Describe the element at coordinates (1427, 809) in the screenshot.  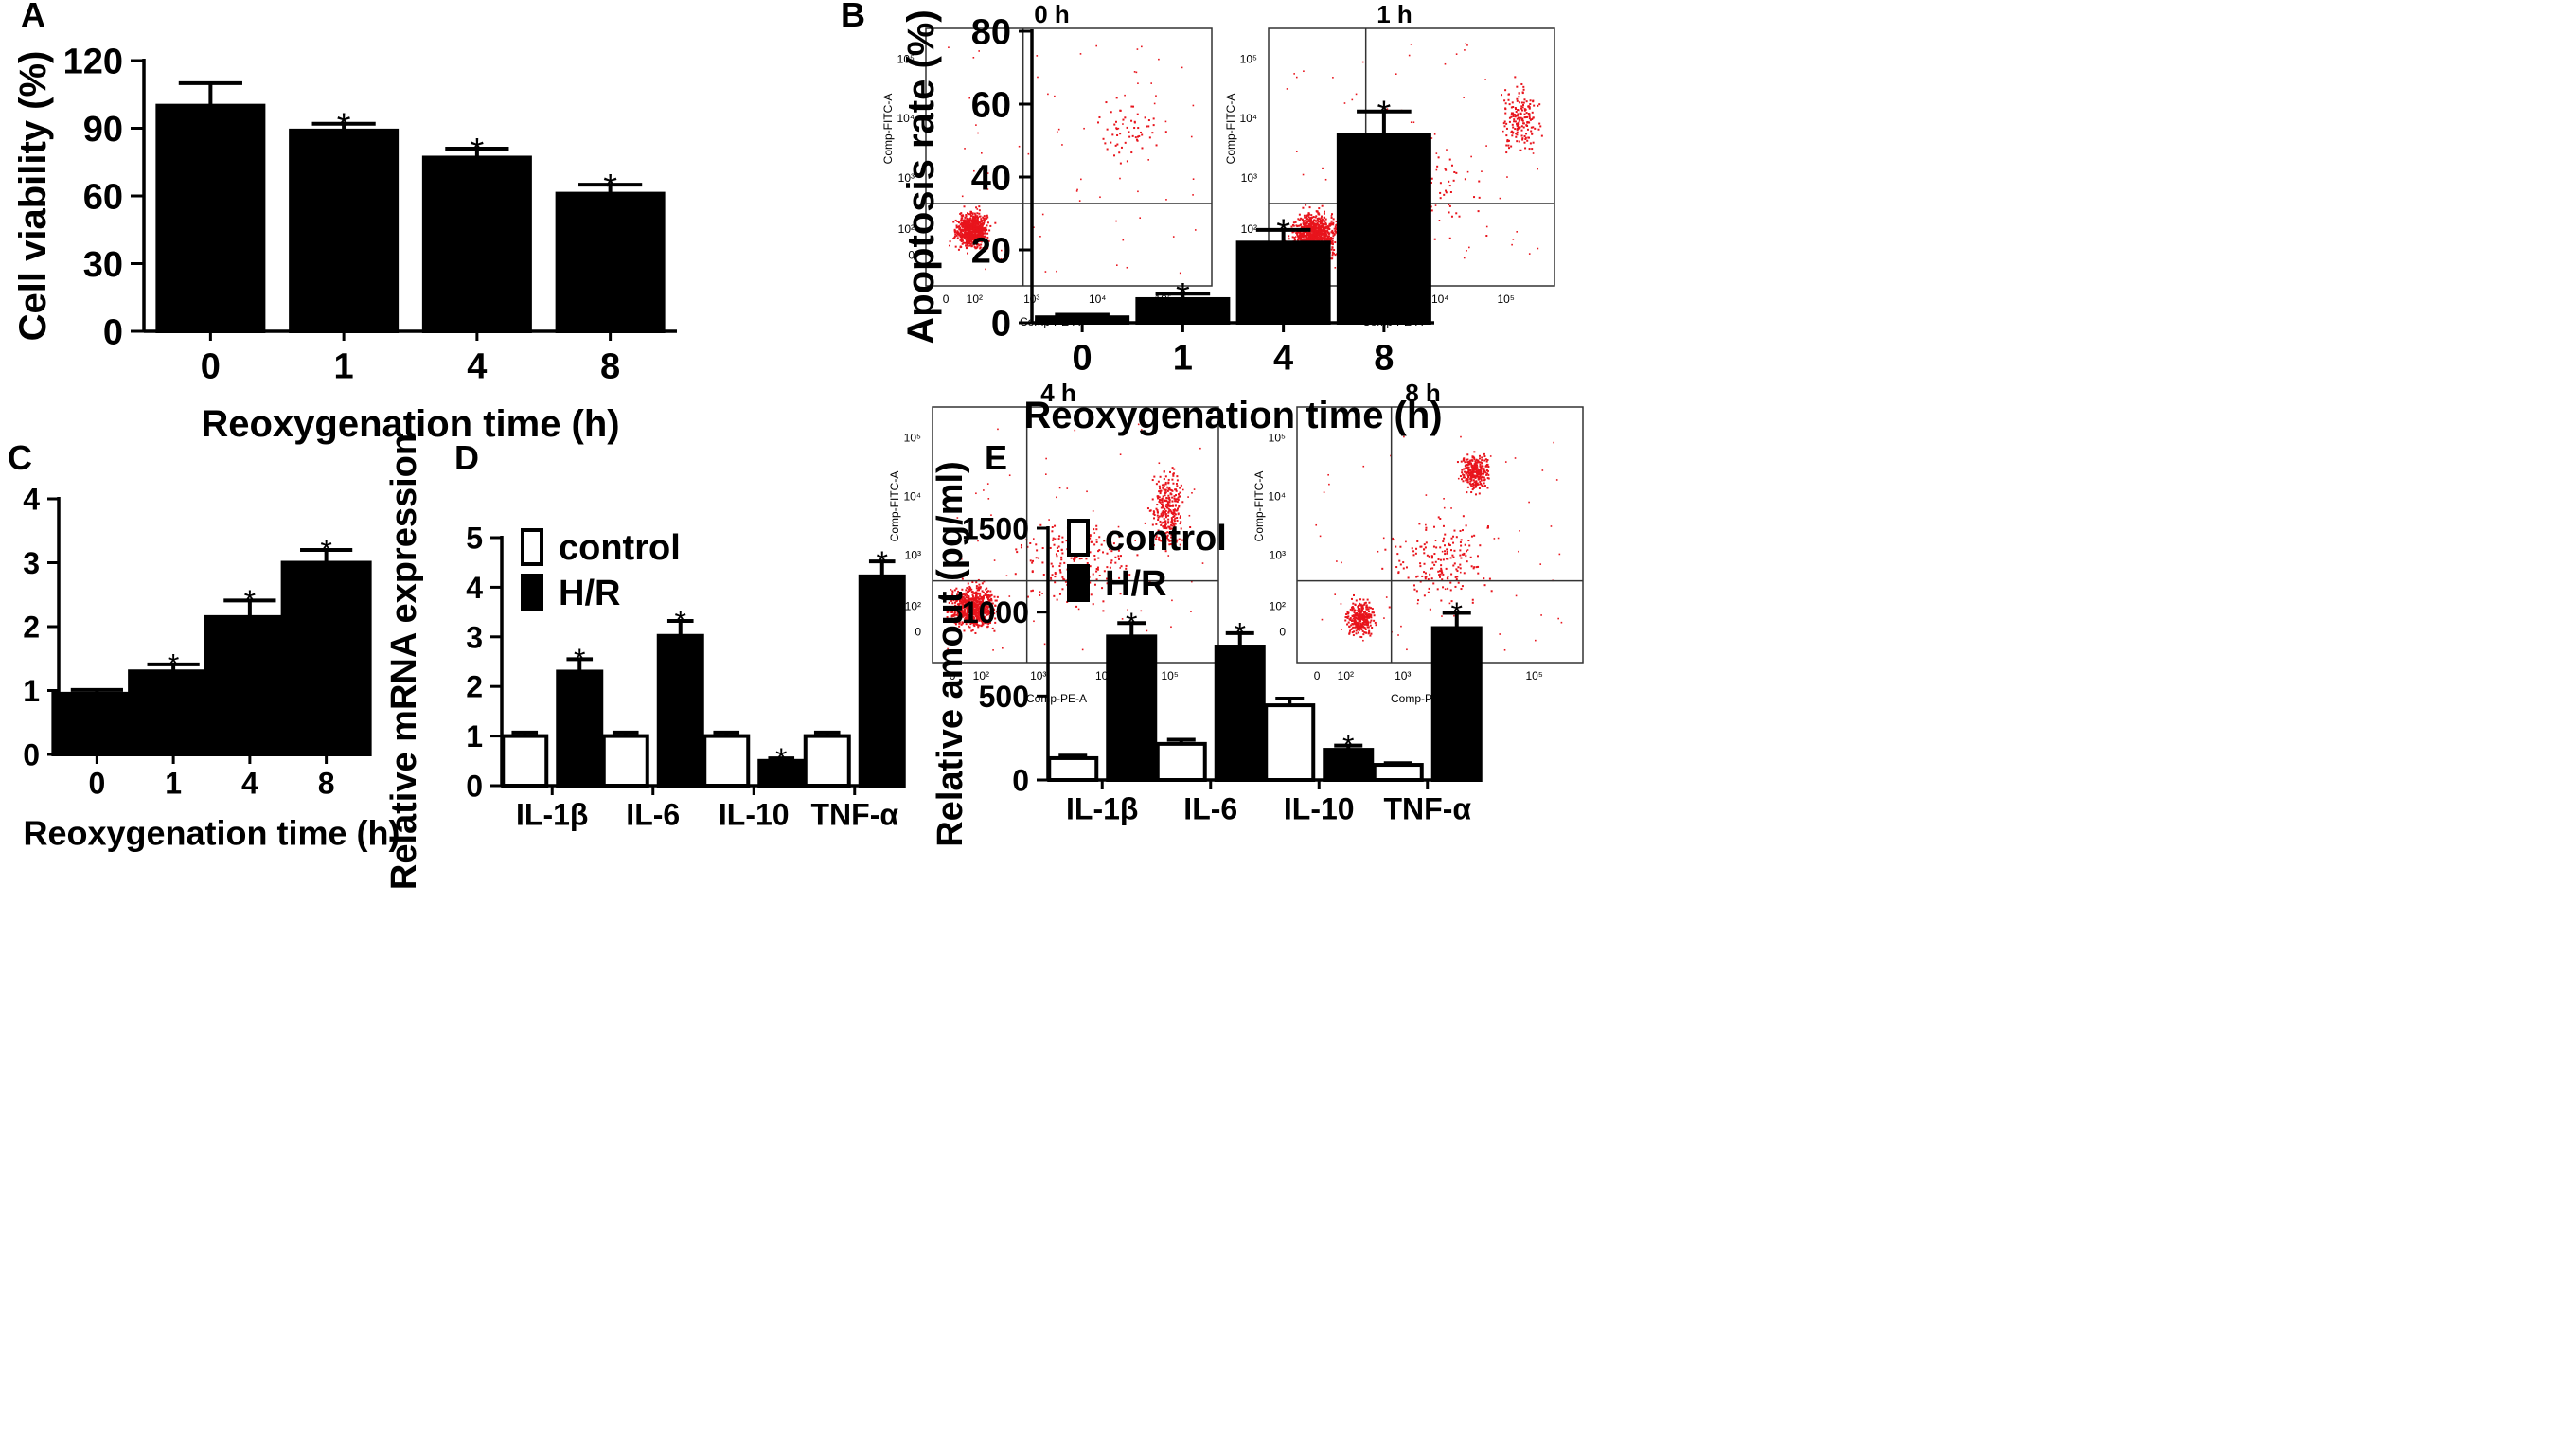
I see `x-tick-label: TNF-α` at that location.